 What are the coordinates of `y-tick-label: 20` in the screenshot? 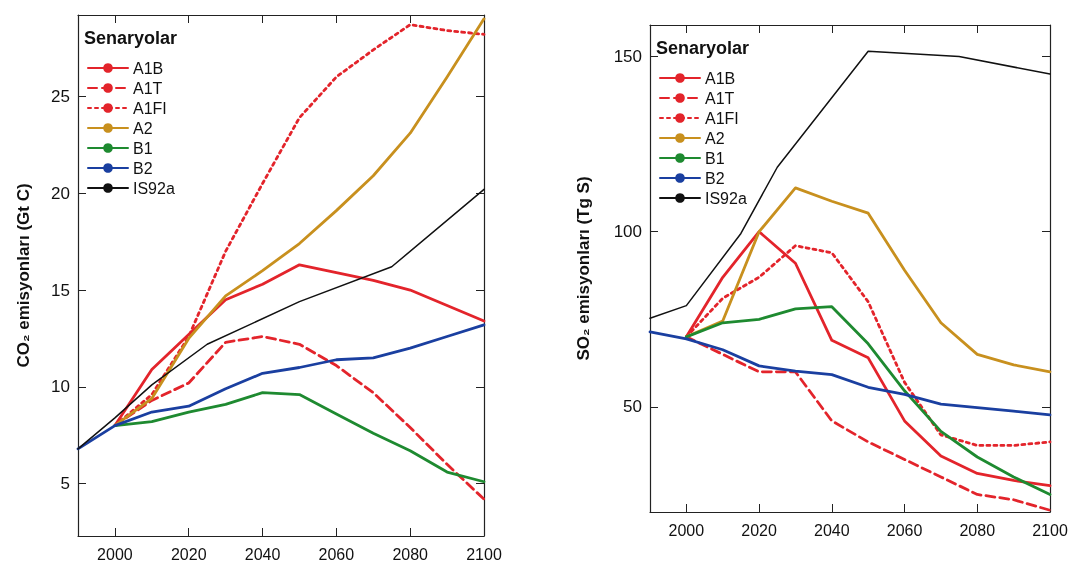 It's located at (60, 193).